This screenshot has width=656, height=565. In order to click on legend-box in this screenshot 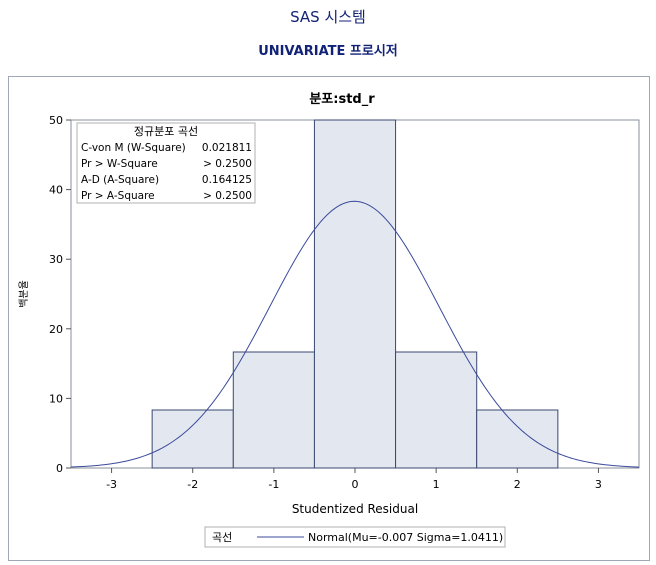, I will do `click(355, 537)`.